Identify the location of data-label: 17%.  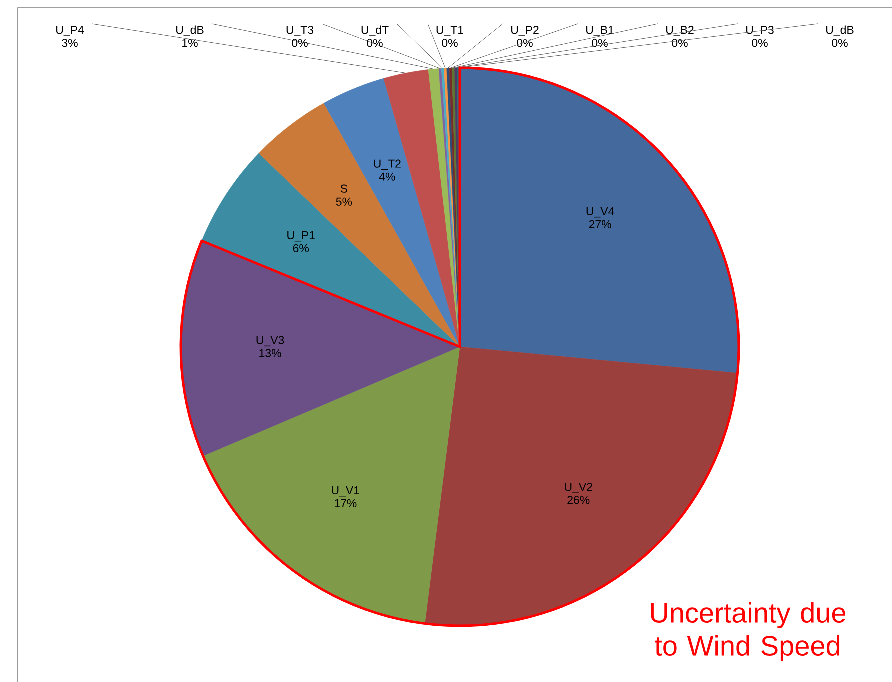
(345, 503).